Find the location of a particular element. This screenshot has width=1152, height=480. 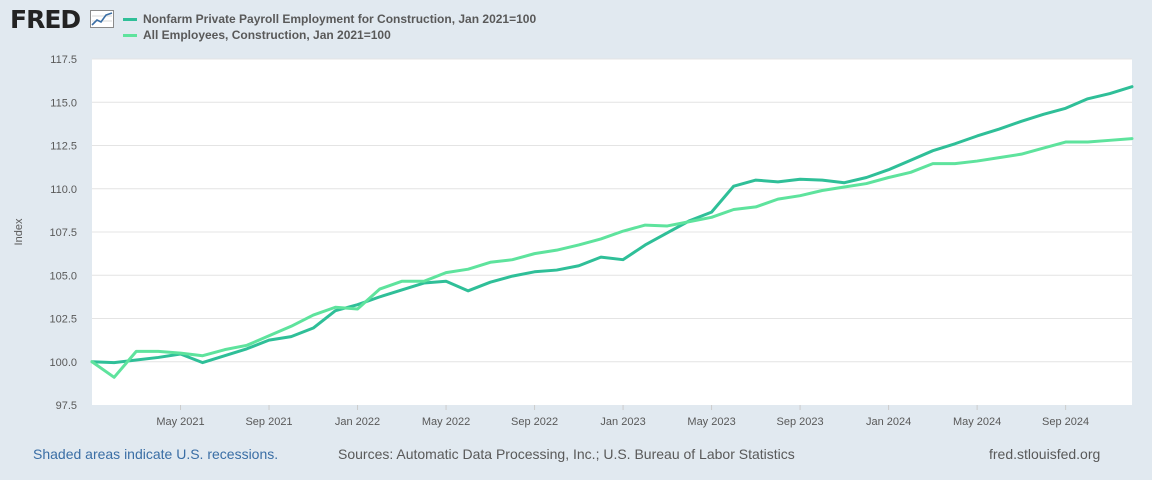

x-tick-label: Jan 2024 is located at coordinates (888, 422).